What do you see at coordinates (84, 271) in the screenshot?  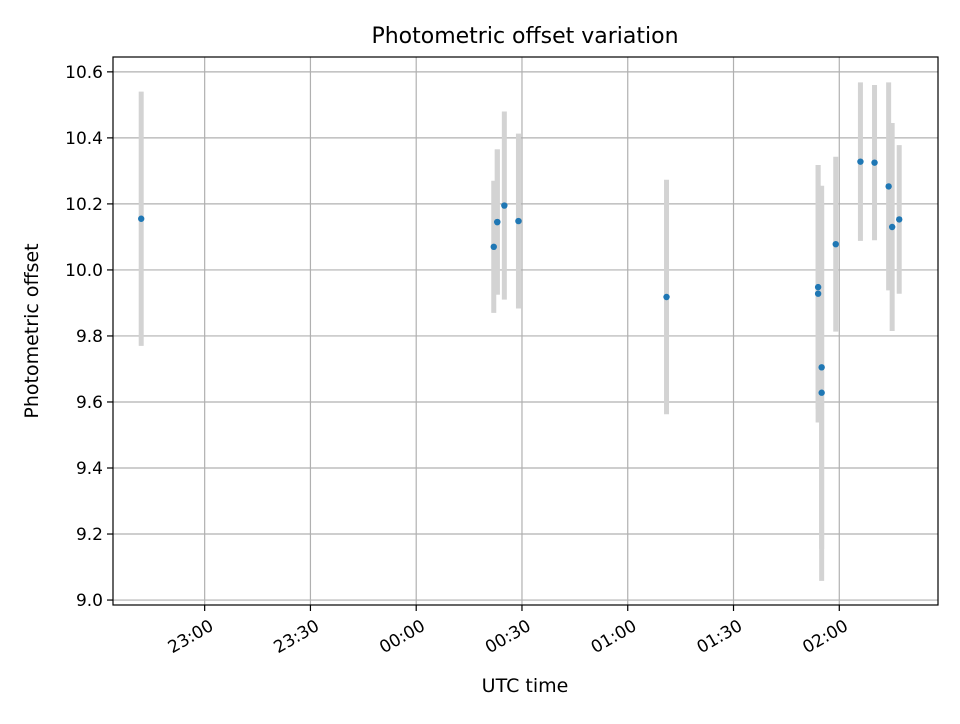 I see `y-tick-label: 10.0` at bounding box center [84, 271].